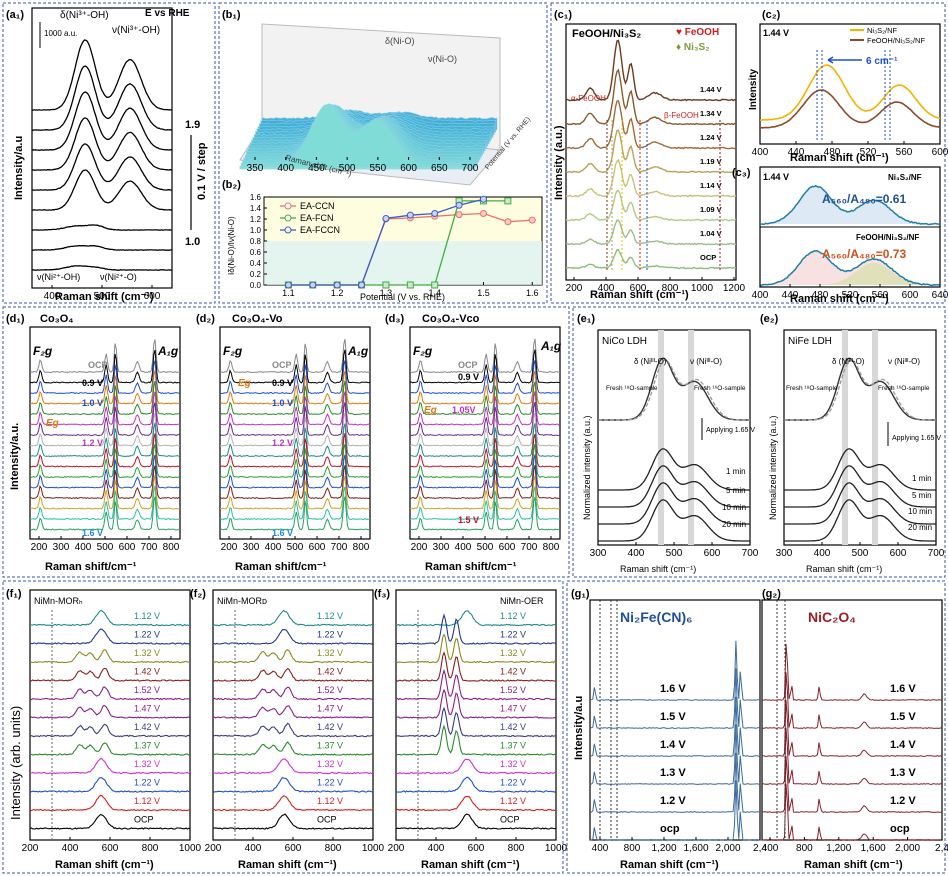  I want to click on b1-ticklabel-2: 450, so click(316, 168).